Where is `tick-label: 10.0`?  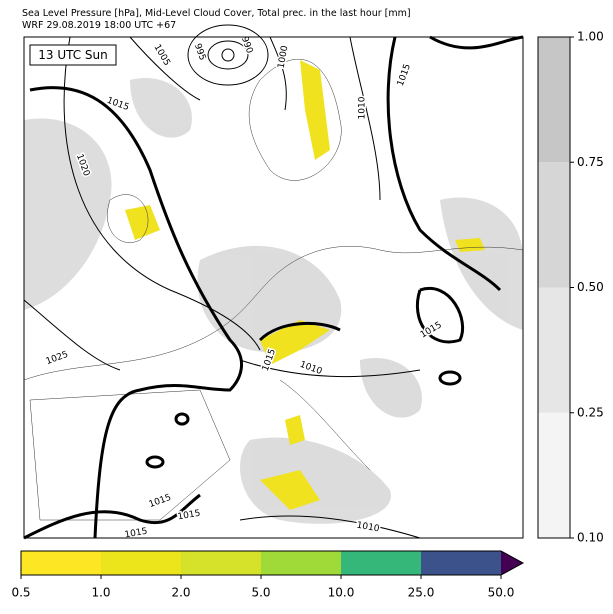
tick-label: 10.0 is located at coordinates (341, 593).